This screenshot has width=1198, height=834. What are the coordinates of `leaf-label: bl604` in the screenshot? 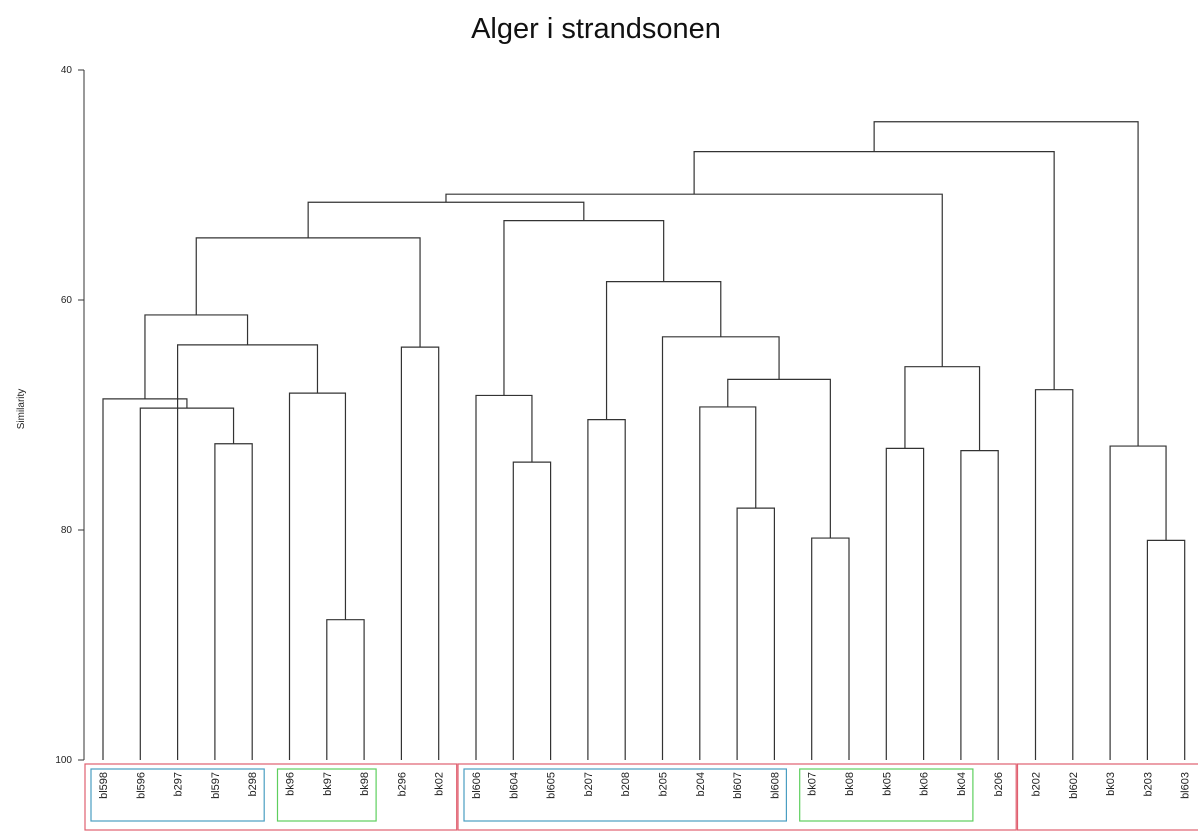 It's located at (514, 785).